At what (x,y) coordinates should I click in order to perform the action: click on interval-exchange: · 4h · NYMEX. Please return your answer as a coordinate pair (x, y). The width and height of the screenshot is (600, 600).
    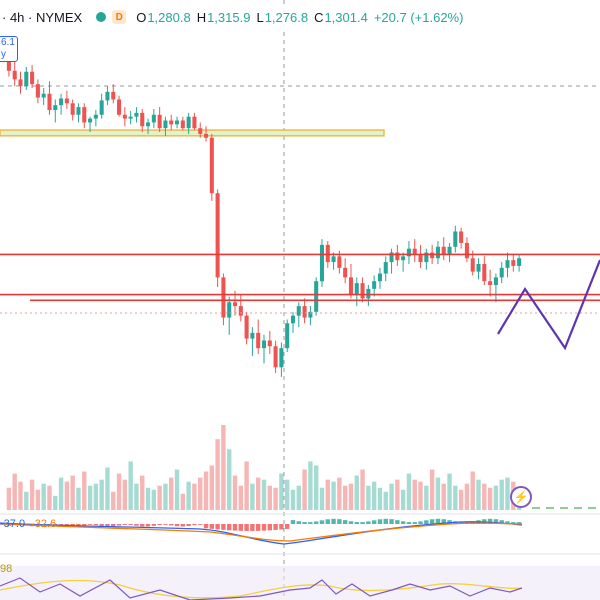
    Looking at the image, I should click on (42, 17).